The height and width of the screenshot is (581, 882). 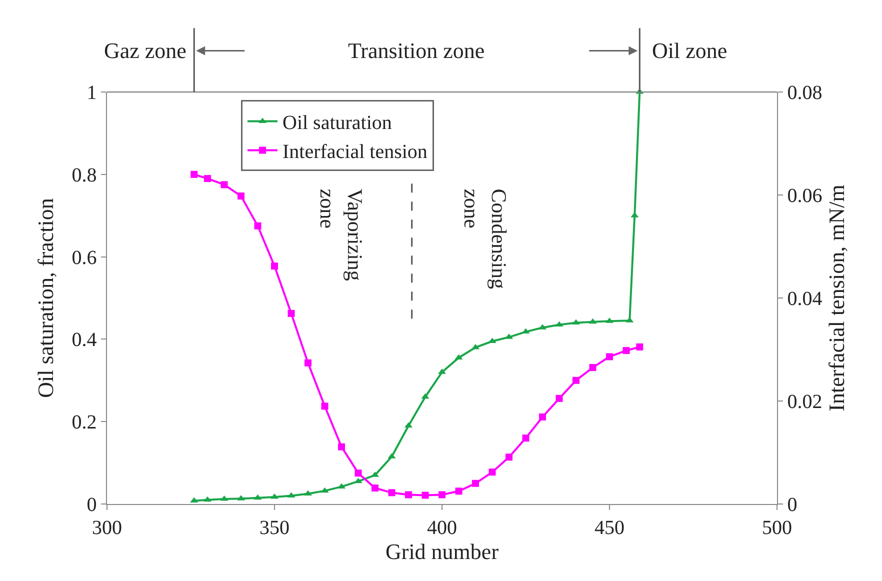 What do you see at coordinates (792, 505) in the screenshot?
I see `y2-tick-label: 0` at bounding box center [792, 505].